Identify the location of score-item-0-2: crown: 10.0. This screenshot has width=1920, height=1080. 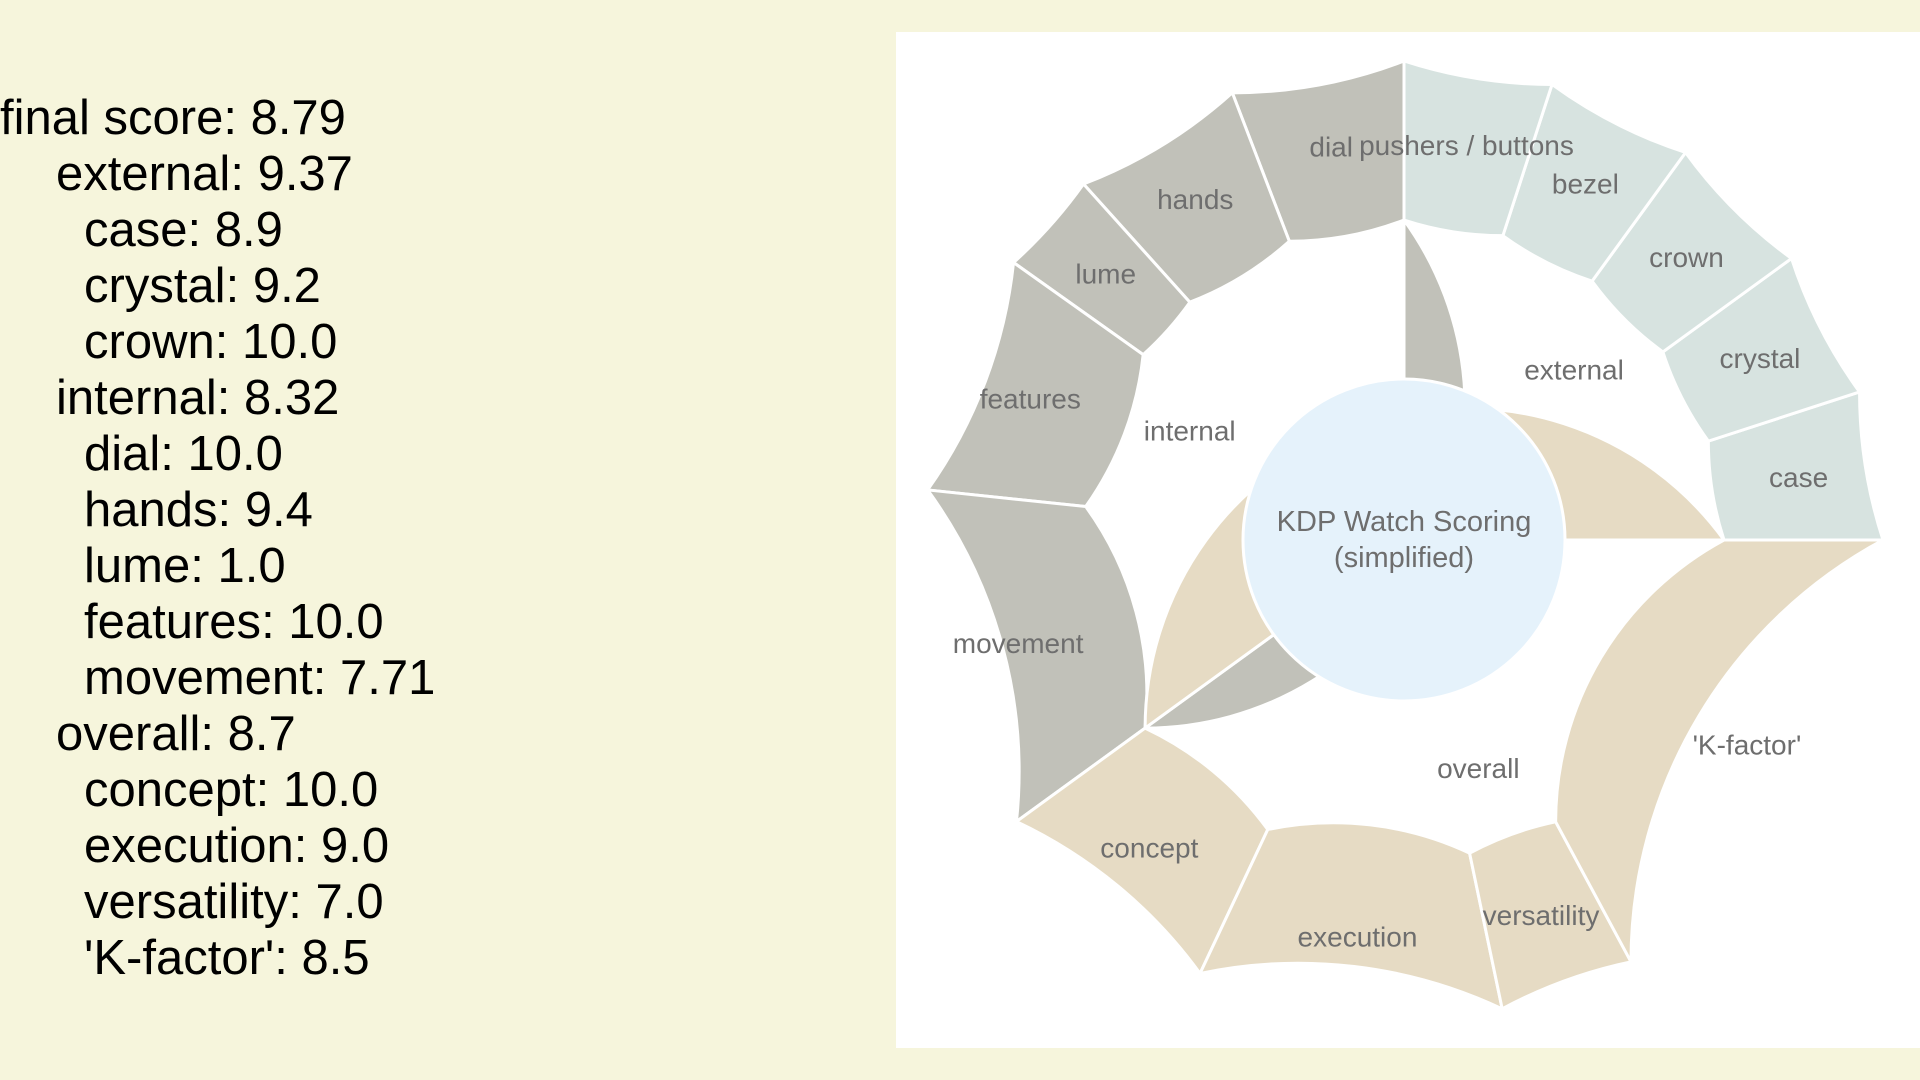
(211, 342).